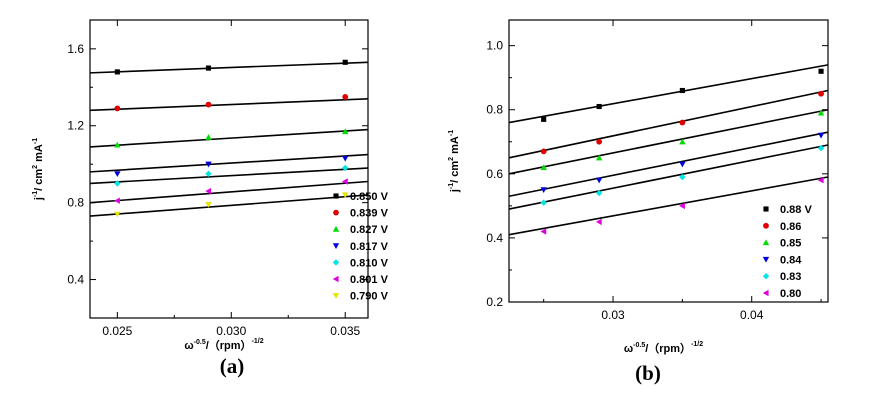 This screenshot has height=410, width=879. I want to click on legend-label: 0.83, so click(790, 277).